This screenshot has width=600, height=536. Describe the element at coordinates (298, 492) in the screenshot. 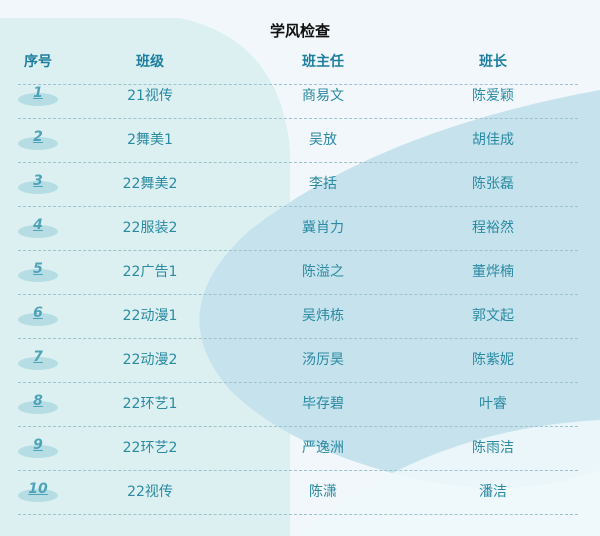

I see `table-row: 10 22视传 陈潇 潘洁` at that location.